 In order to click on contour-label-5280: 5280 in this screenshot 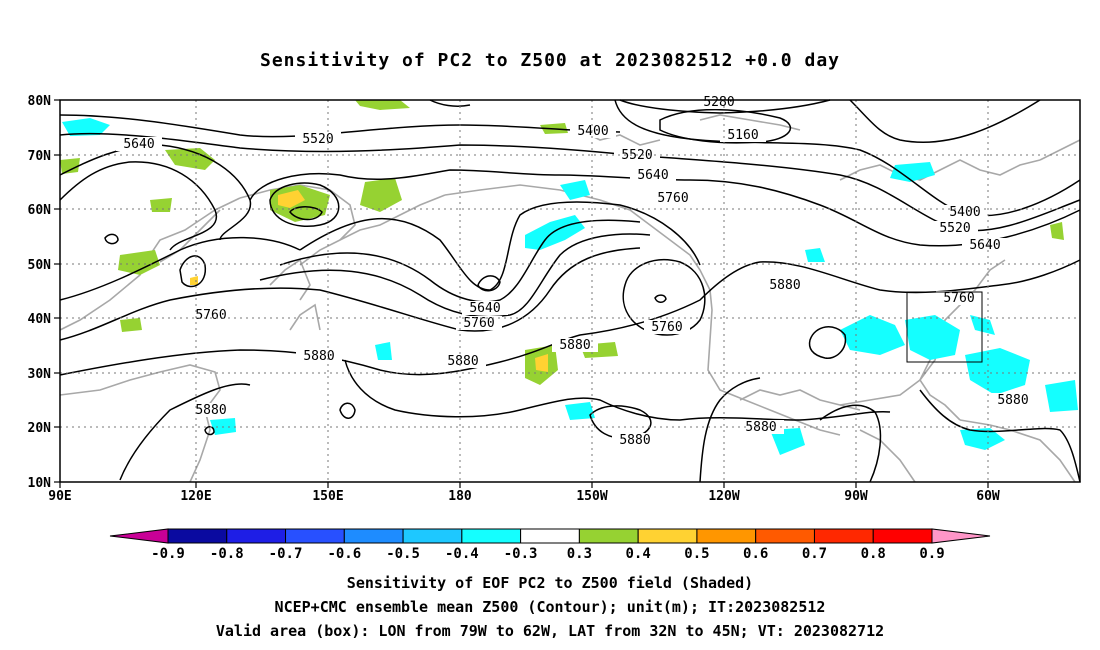, I will do `click(718, 102)`.